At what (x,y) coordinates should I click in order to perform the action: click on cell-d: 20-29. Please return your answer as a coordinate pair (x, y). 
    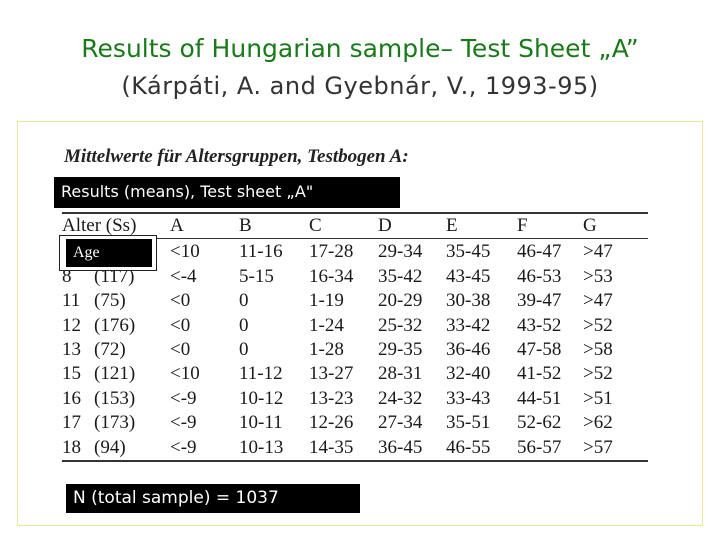
    Looking at the image, I should click on (400, 301).